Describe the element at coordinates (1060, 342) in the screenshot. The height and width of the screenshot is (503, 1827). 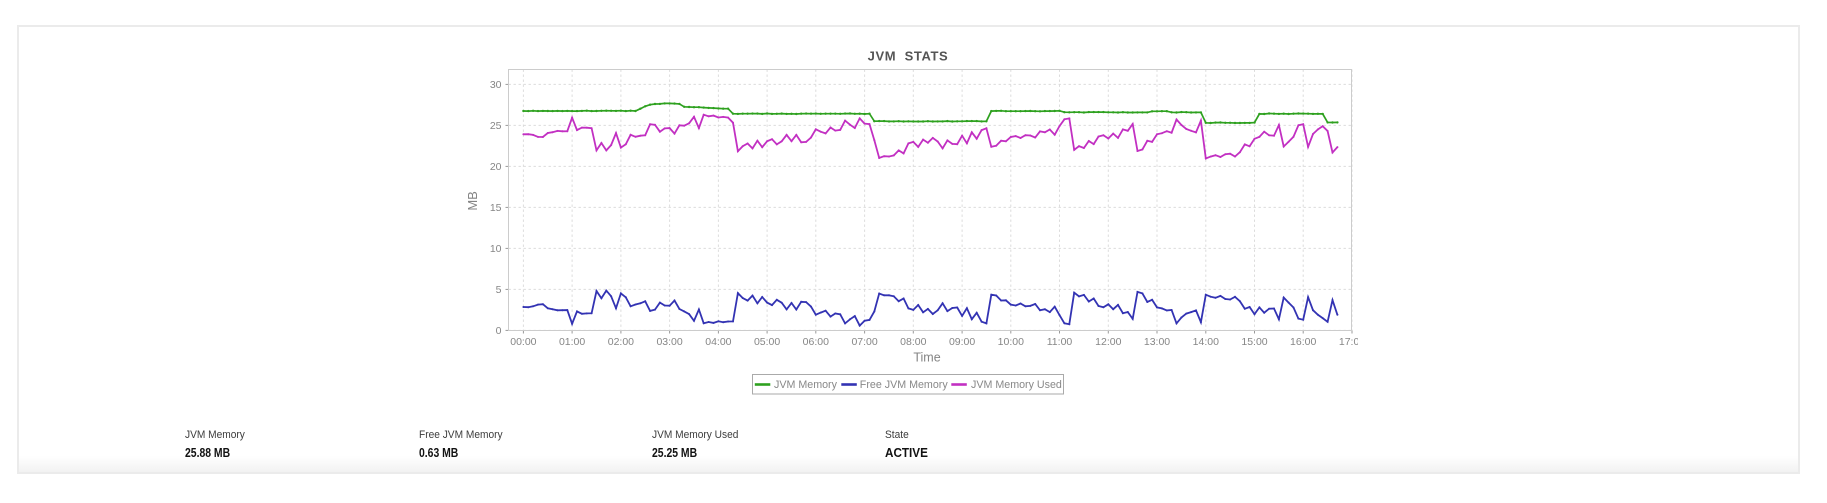
I see `svg-text: 11:00` at that location.